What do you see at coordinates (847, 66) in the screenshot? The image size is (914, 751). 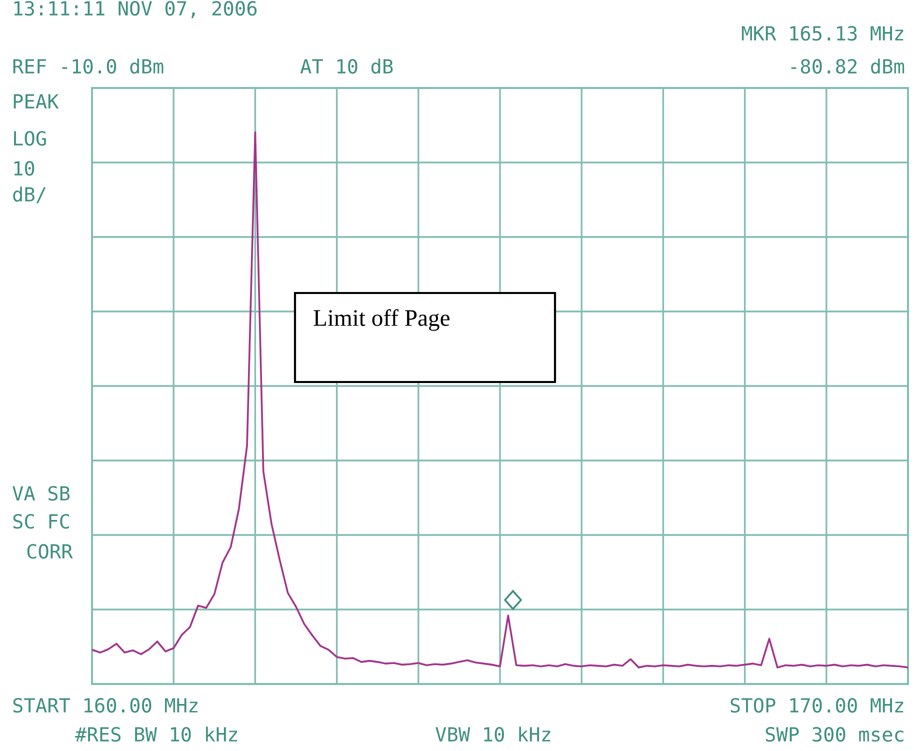 I see `text: -80.82 dBm` at bounding box center [847, 66].